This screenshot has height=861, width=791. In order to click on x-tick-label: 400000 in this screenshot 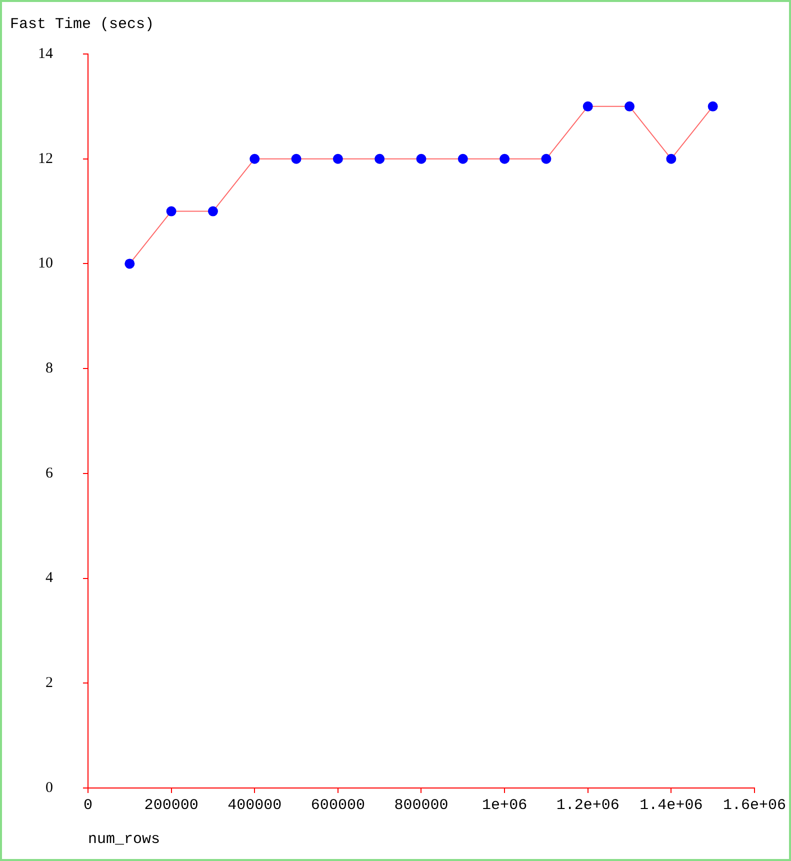, I will do `click(255, 805)`.